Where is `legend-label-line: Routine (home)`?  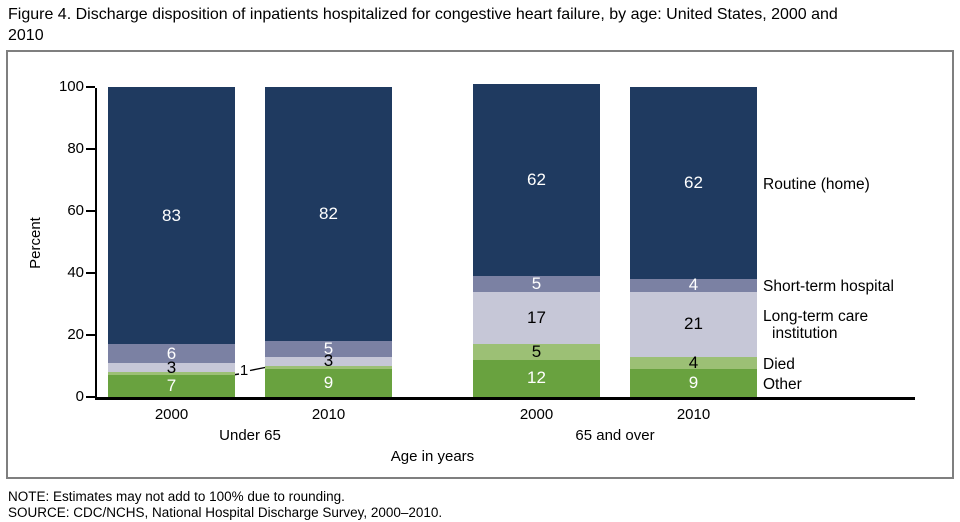
legend-label-line: Routine (home) is located at coordinates (816, 184).